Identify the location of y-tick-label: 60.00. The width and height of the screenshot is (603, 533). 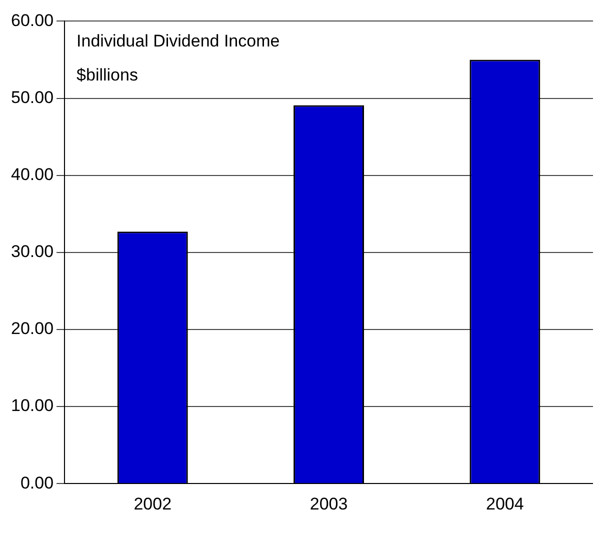
(32, 20).